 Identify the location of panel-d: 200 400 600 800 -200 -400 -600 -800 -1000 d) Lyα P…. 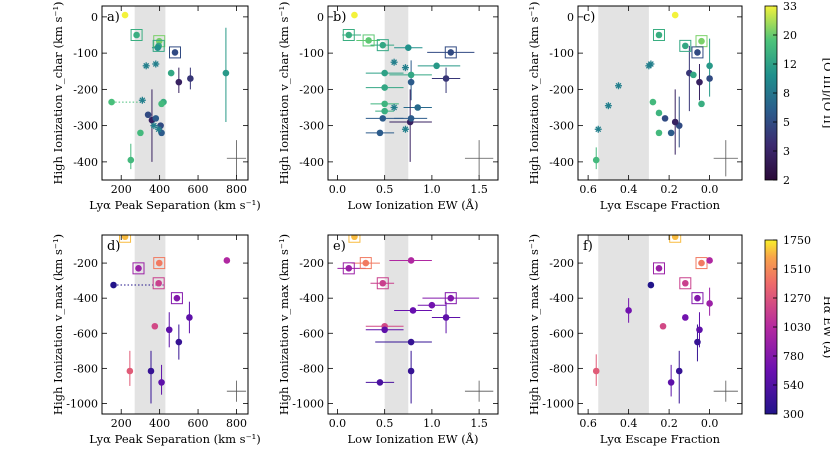
(156, 340).